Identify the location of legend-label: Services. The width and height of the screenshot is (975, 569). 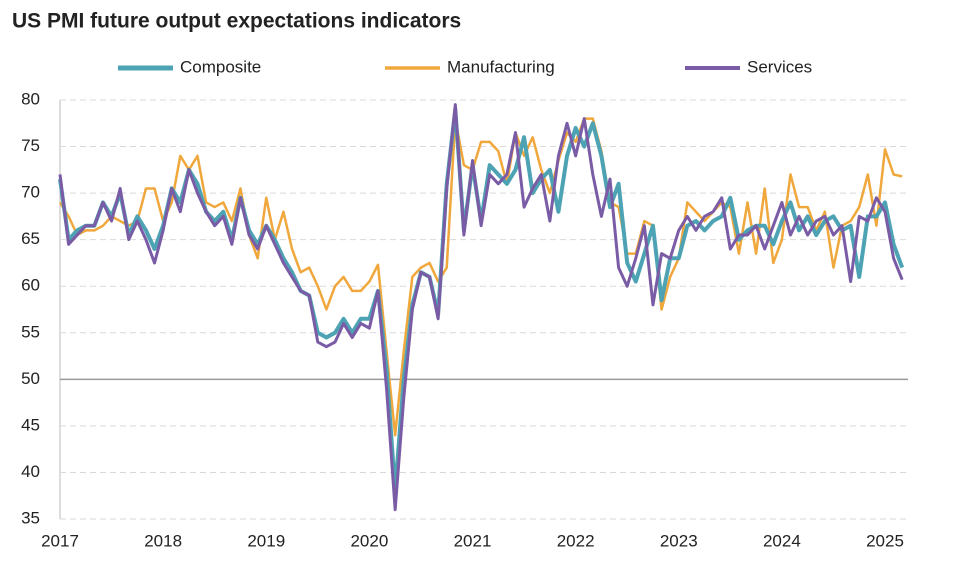
(779, 66).